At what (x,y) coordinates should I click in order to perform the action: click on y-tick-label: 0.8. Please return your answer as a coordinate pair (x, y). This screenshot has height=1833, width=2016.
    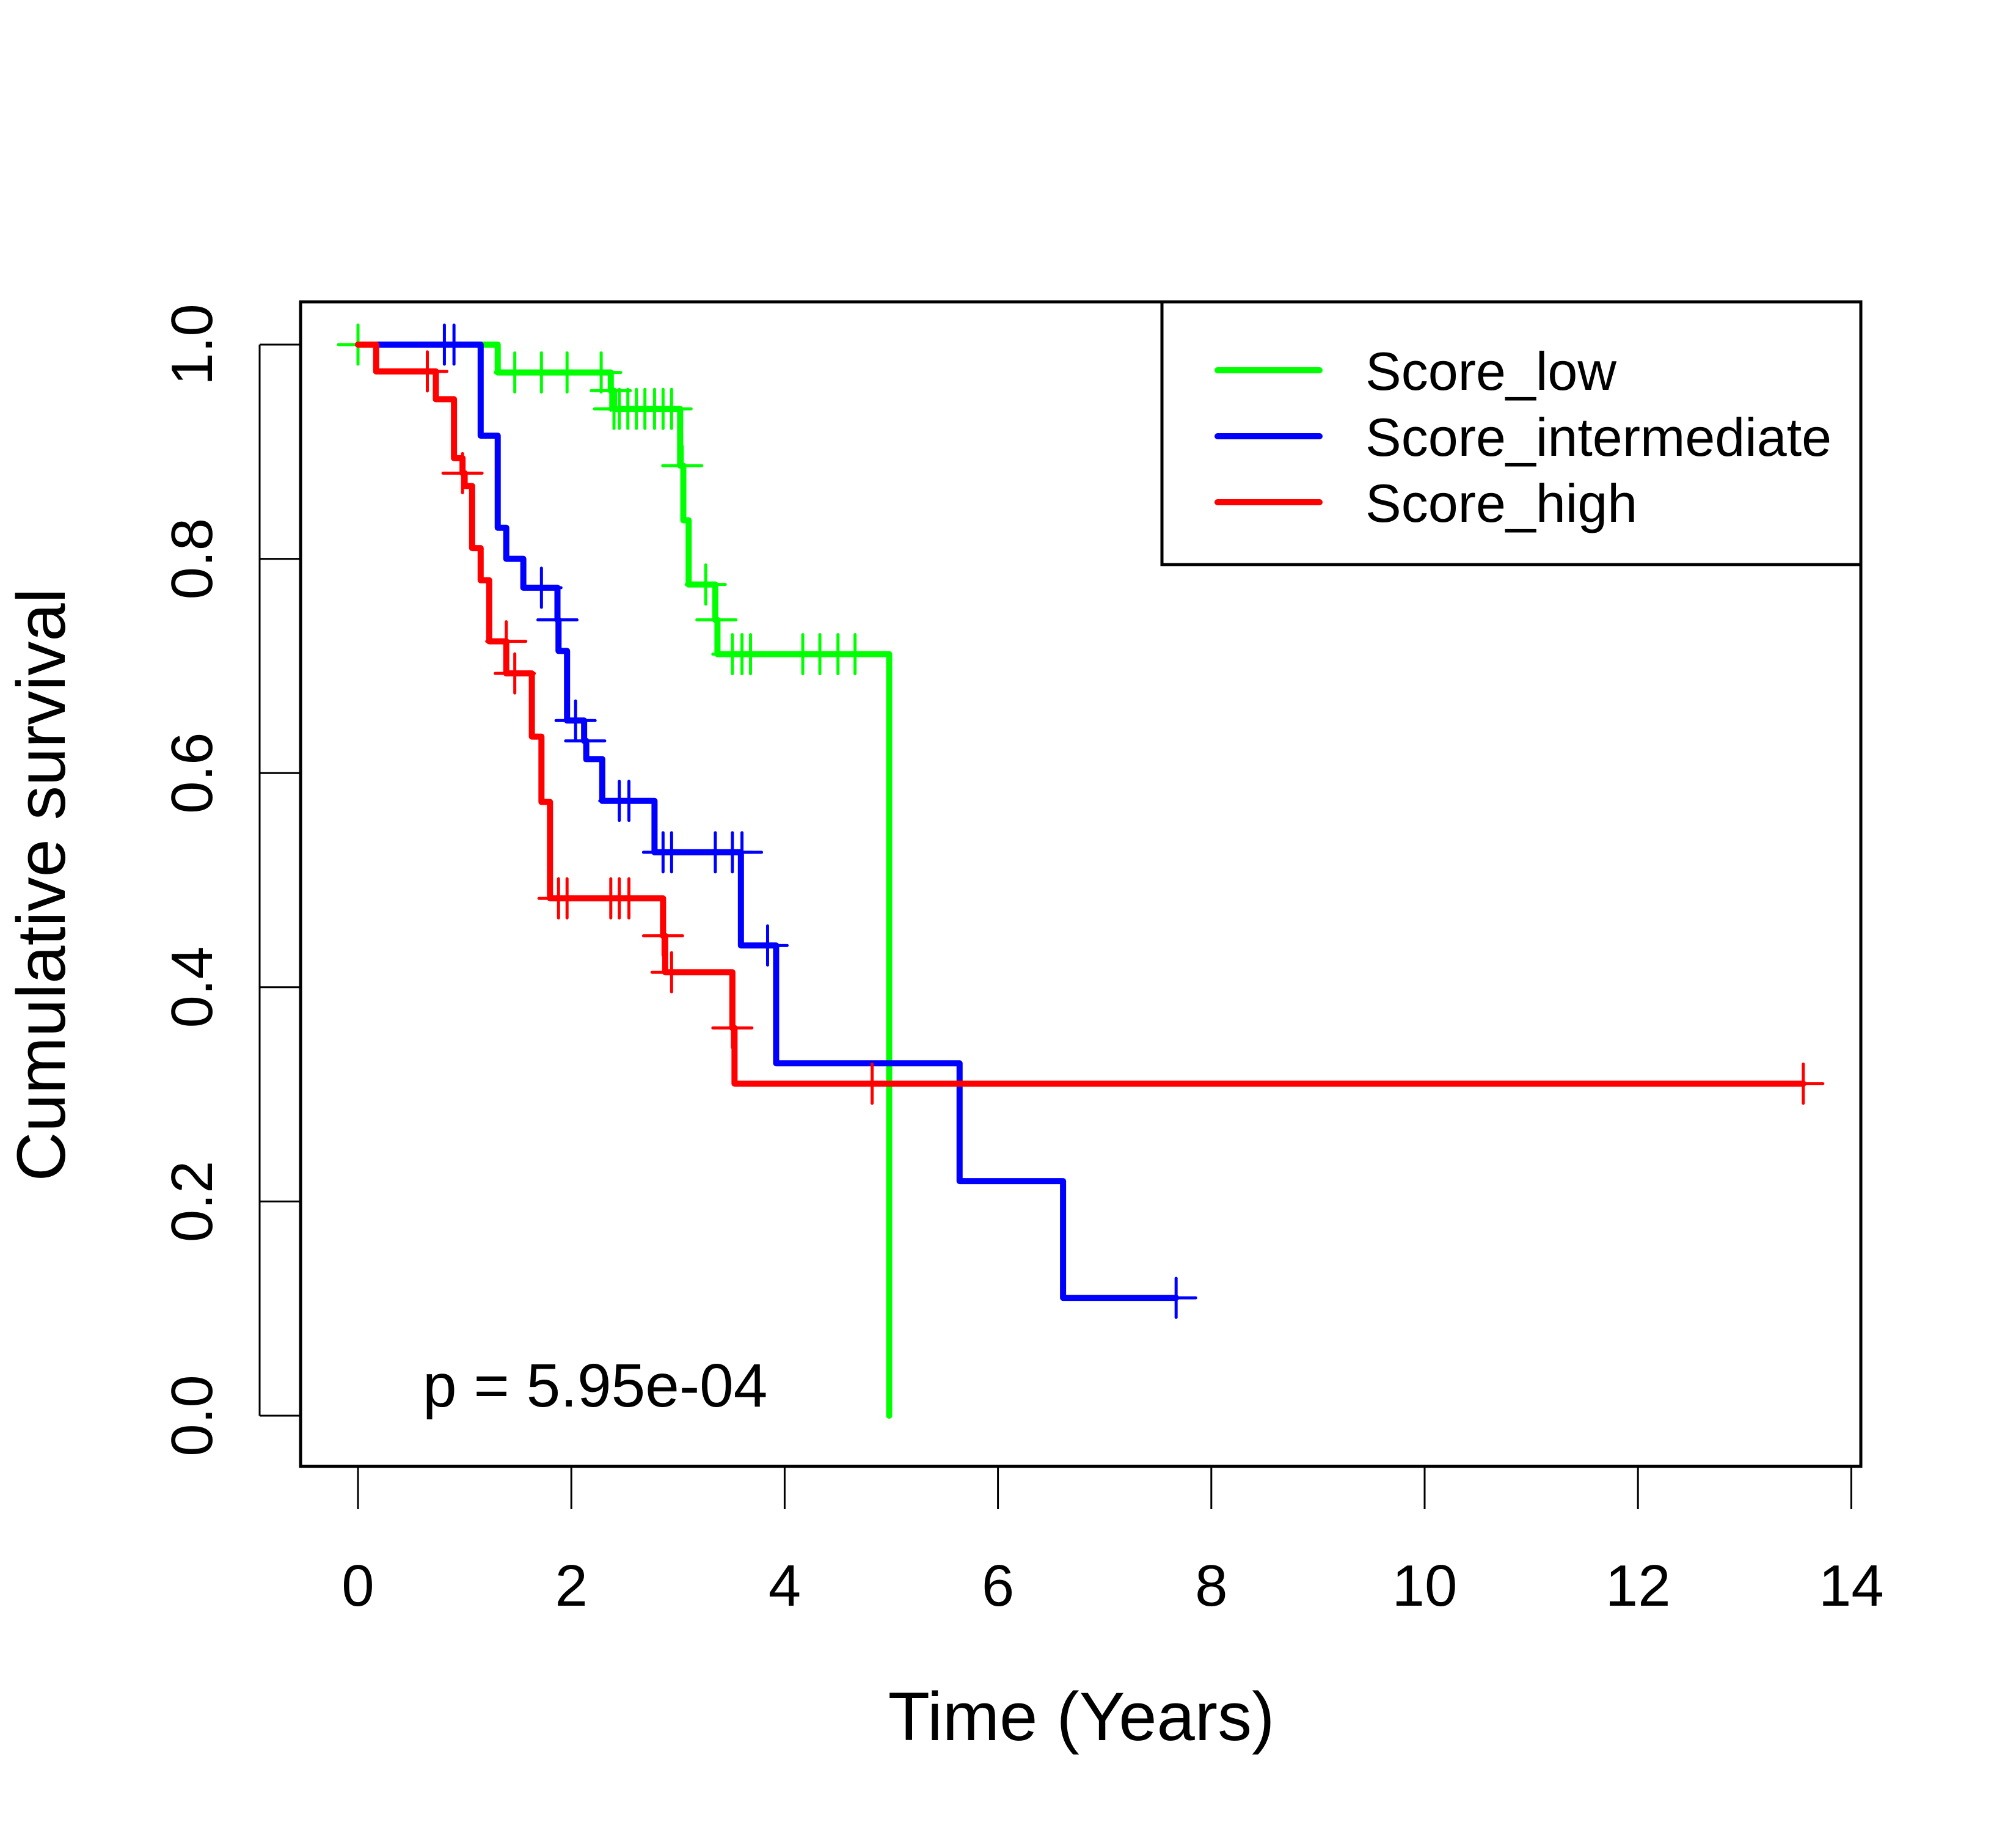
    Looking at the image, I should click on (192, 558).